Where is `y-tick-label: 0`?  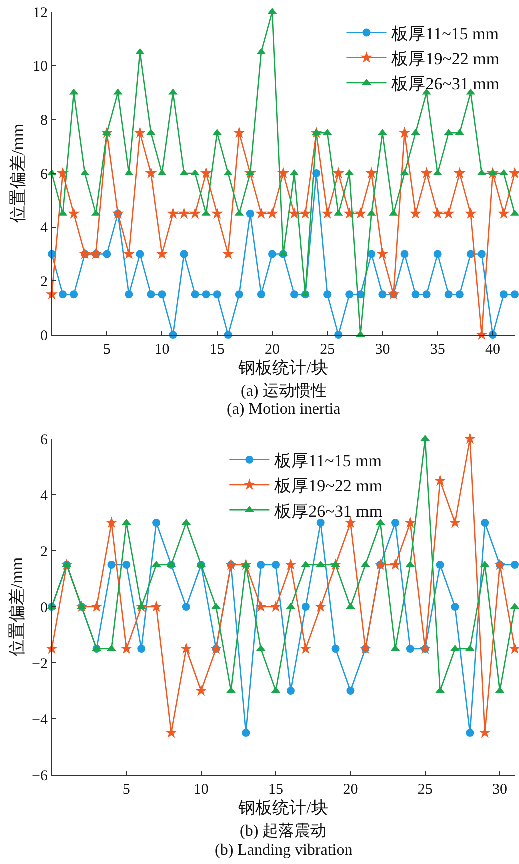 y-tick-label: 0 is located at coordinates (44, 336).